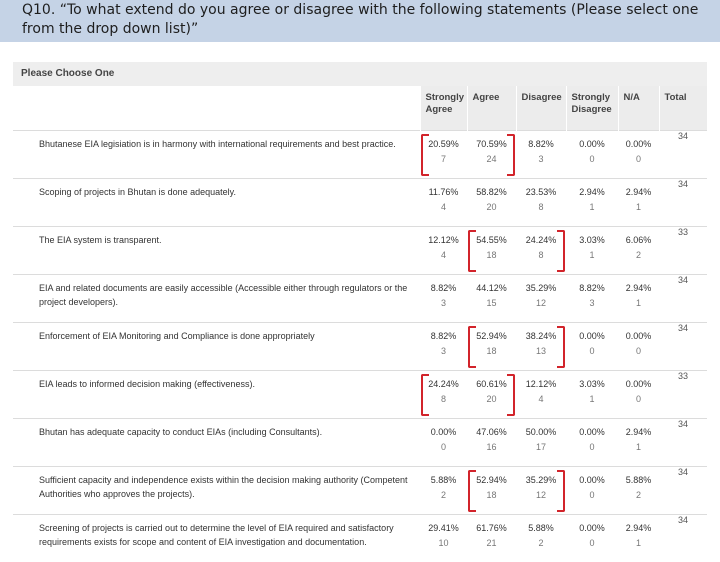  I want to click on response-cell-strongly-disagree: 8.82%3, so click(592, 299).